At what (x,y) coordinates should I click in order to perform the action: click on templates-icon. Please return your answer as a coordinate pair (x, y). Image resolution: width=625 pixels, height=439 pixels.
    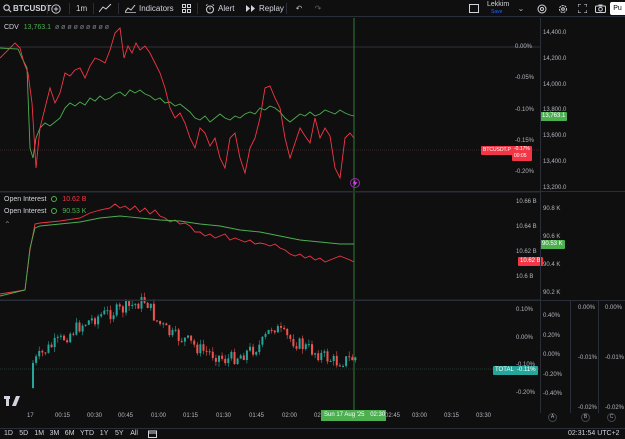
    Looking at the image, I should click on (186, 8).